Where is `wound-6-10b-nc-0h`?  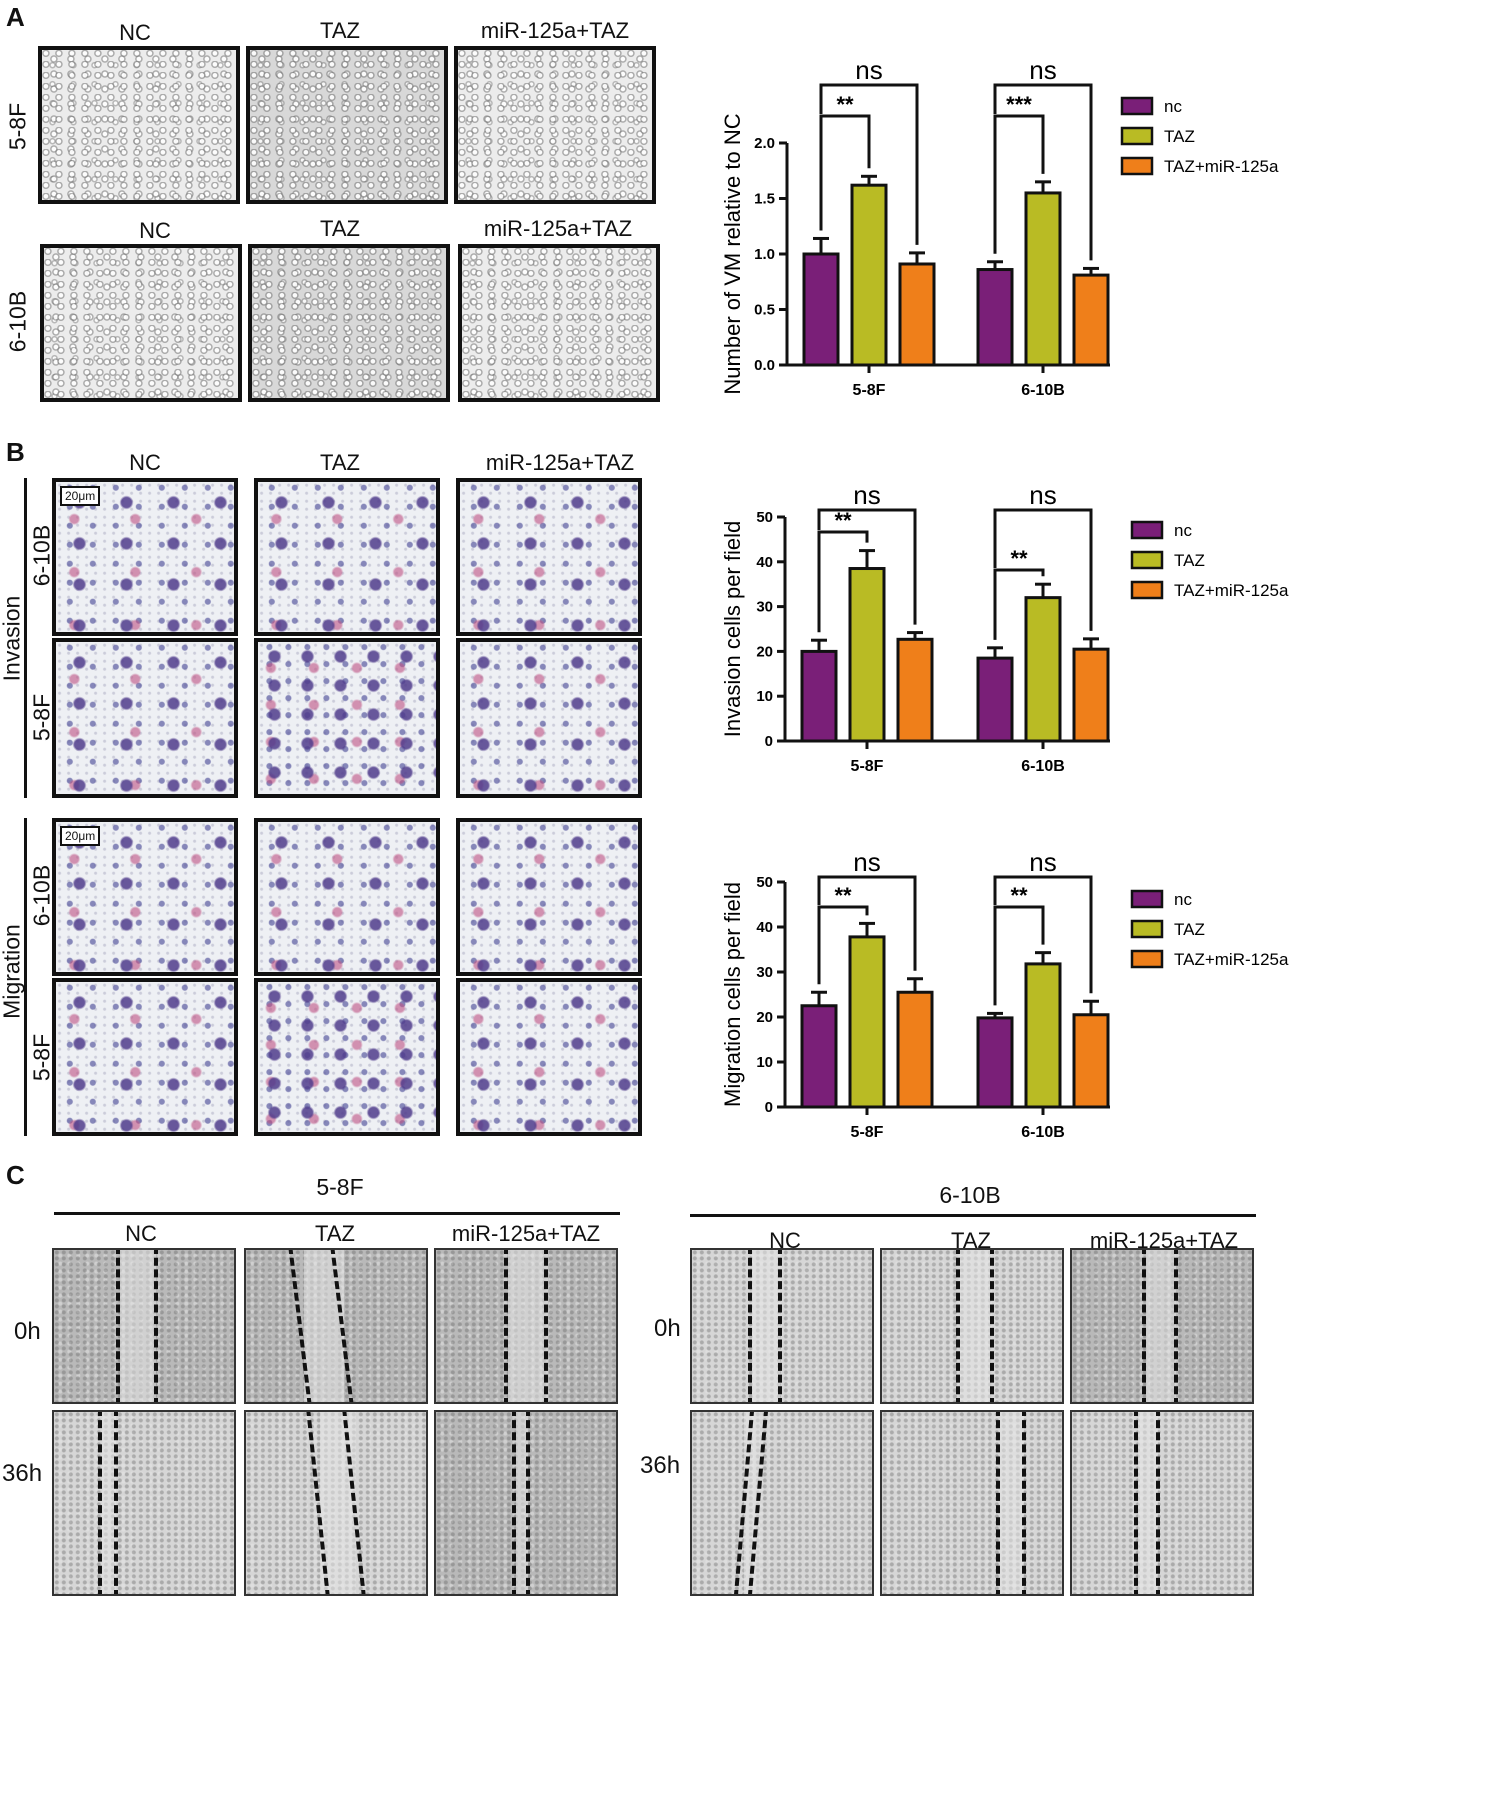
wound-6-10b-nc-0h is located at coordinates (782, 1326).